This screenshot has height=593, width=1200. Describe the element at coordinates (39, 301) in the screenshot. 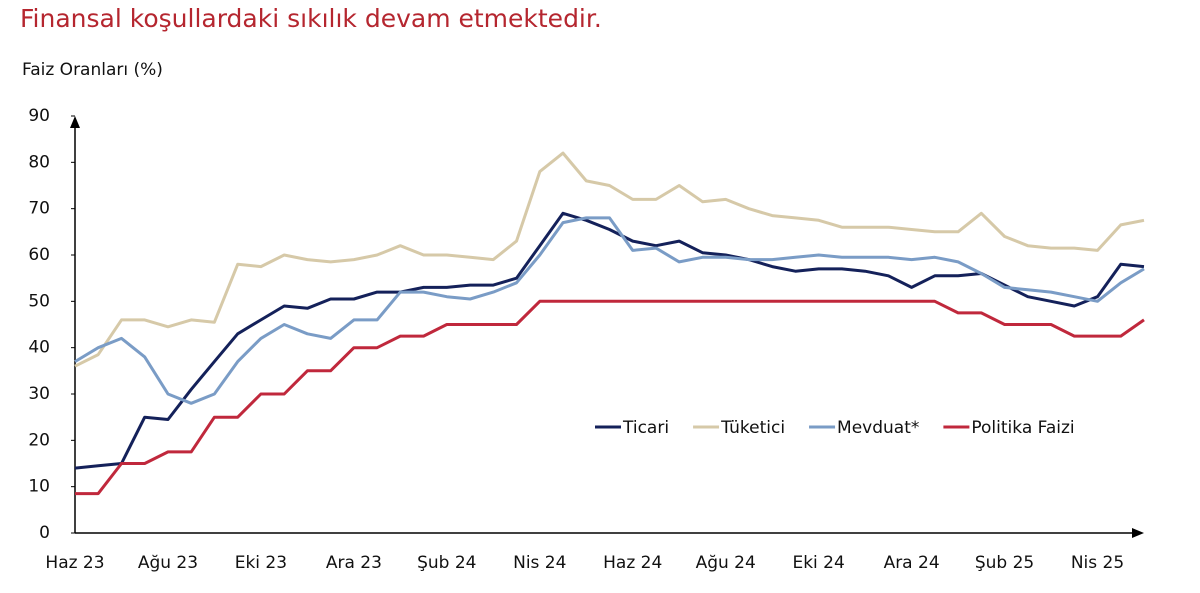

I see `y-tick-label: 50` at that location.